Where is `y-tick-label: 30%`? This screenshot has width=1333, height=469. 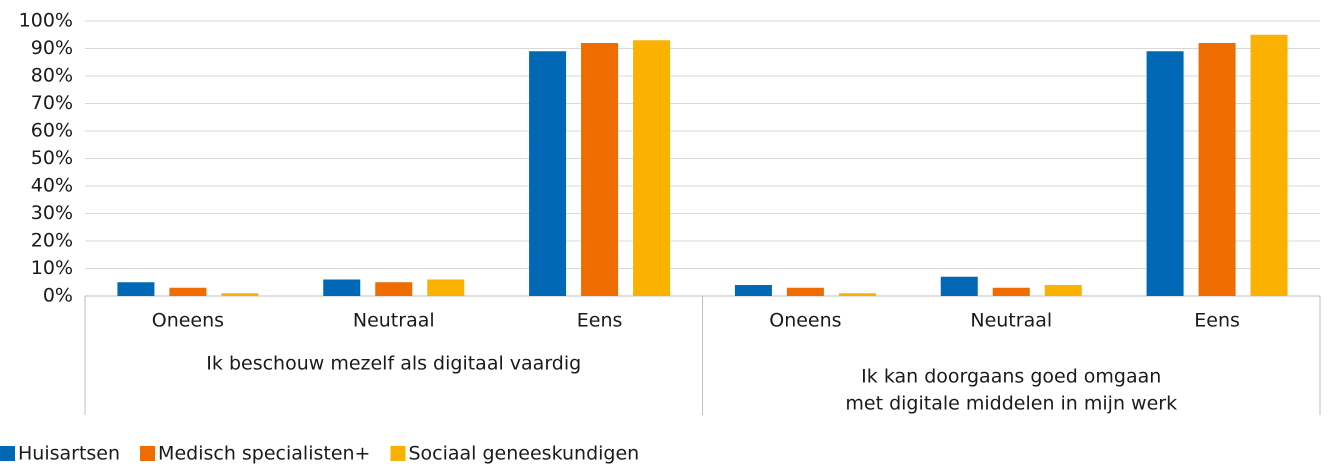 y-tick-label: 30% is located at coordinates (52, 213).